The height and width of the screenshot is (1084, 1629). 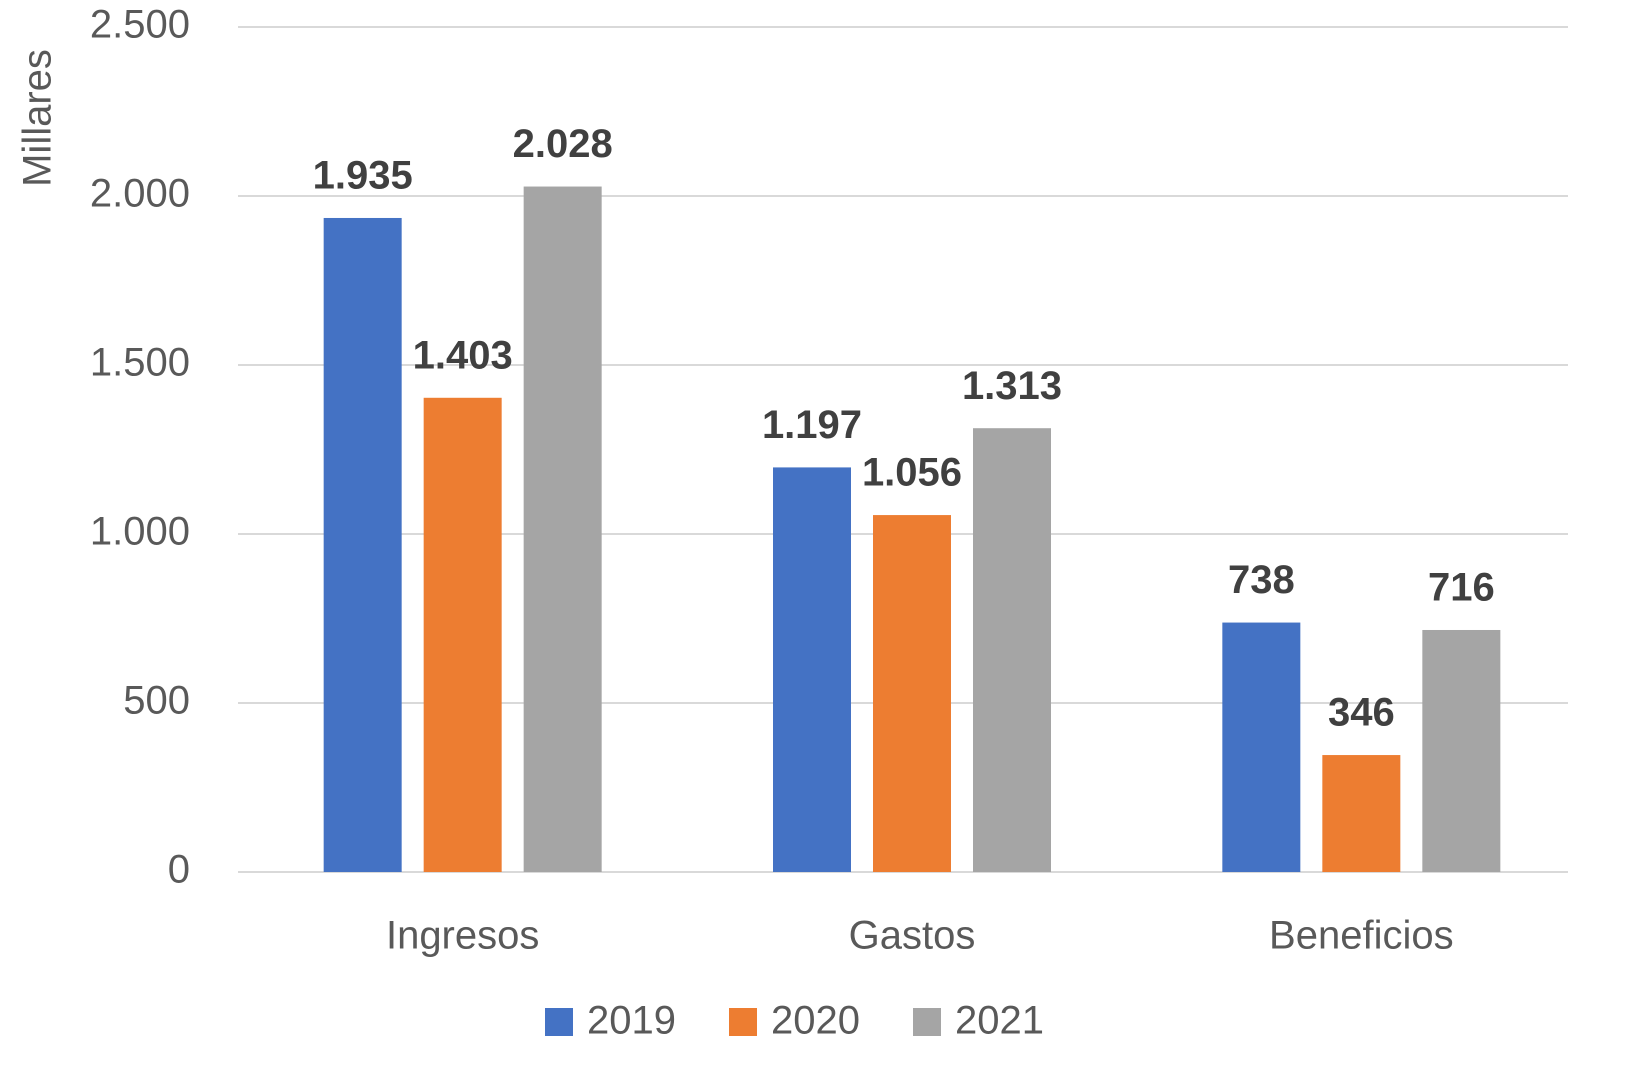 What do you see at coordinates (463, 355) in the screenshot?
I see `data-label: 1.403` at bounding box center [463, 355].